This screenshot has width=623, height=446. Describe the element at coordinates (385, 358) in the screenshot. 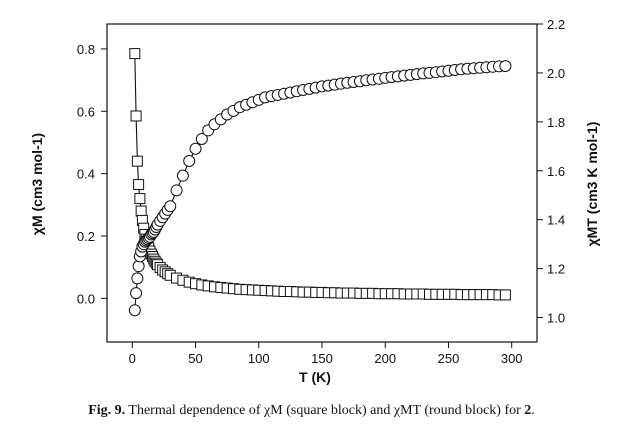

I see `x-tick-label: 200` at that location.